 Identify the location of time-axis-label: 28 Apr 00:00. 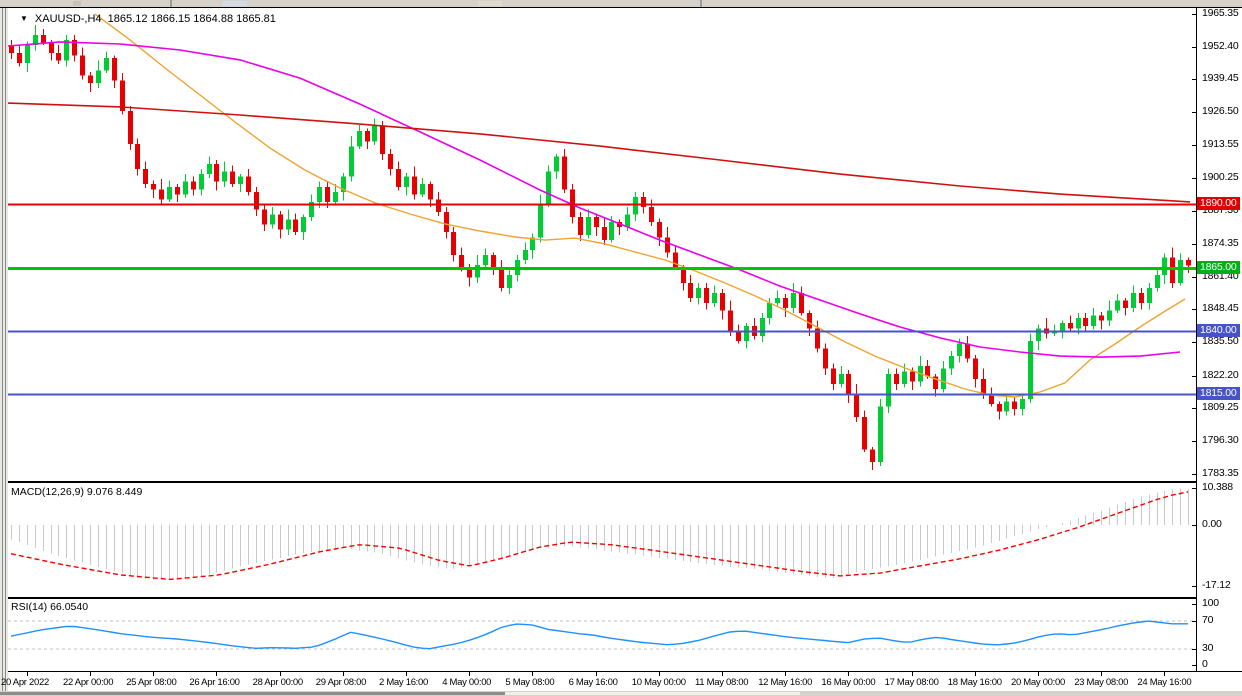
(278, 682).